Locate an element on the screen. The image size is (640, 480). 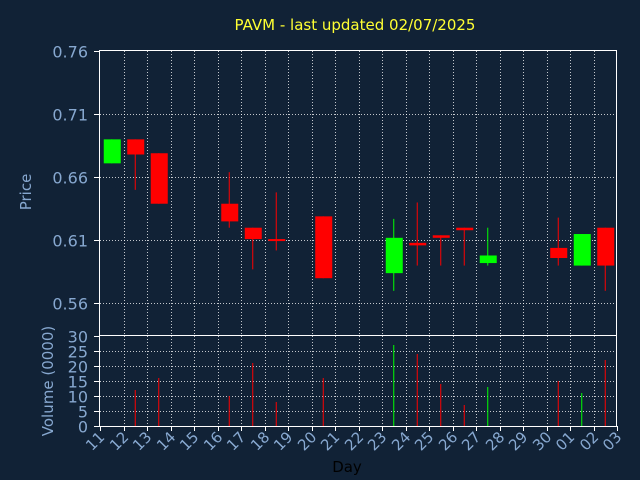
volume-tick-label: 10 is located at coordinates (78, 397).